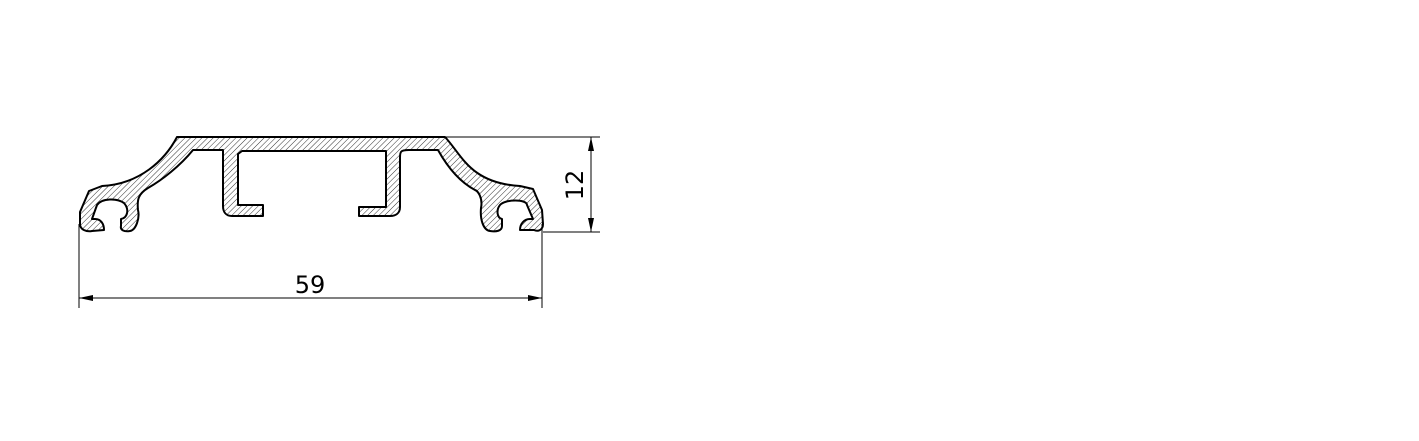 This screenshot has width=1419, height=441. I want to click on arrowhead-width-right, so click(535, 298).